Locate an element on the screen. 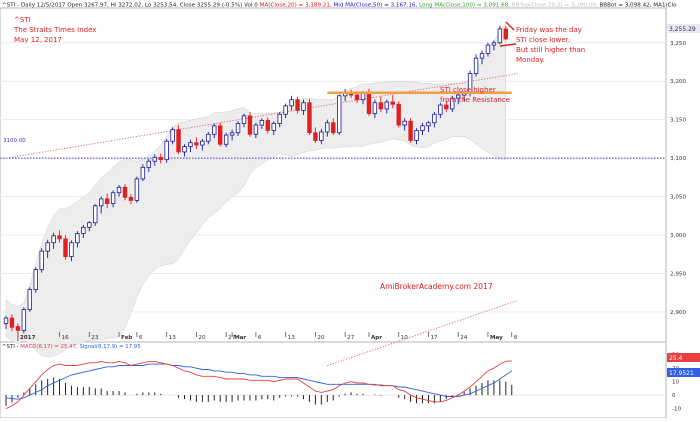 This screenshot has height=422, width=700. price-axis: 2,900 2,950 3,000 3,050 3,100 3,150 3,200 3,250 is located at coordinates (678, 178).